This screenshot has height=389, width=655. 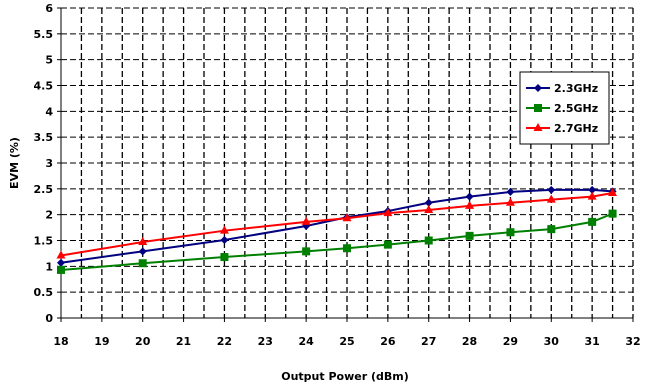 What do you see at coordinates (49, 60) in the screenshot?
I see `y-tick-label: 5` at bounding box center [49, 60].